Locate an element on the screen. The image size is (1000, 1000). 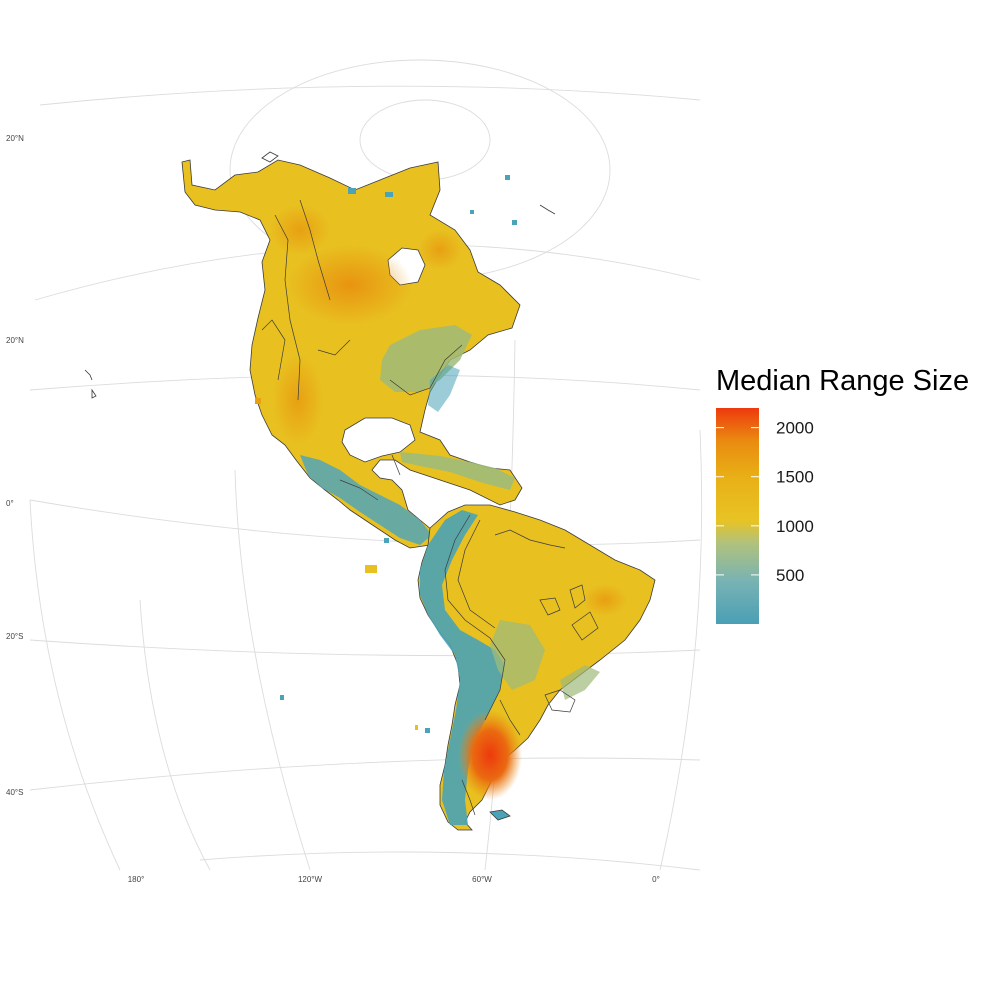
latitude-tick-labels: 20°N 20°N 0° 20°S 40°S is located at coordinates (15, 465).